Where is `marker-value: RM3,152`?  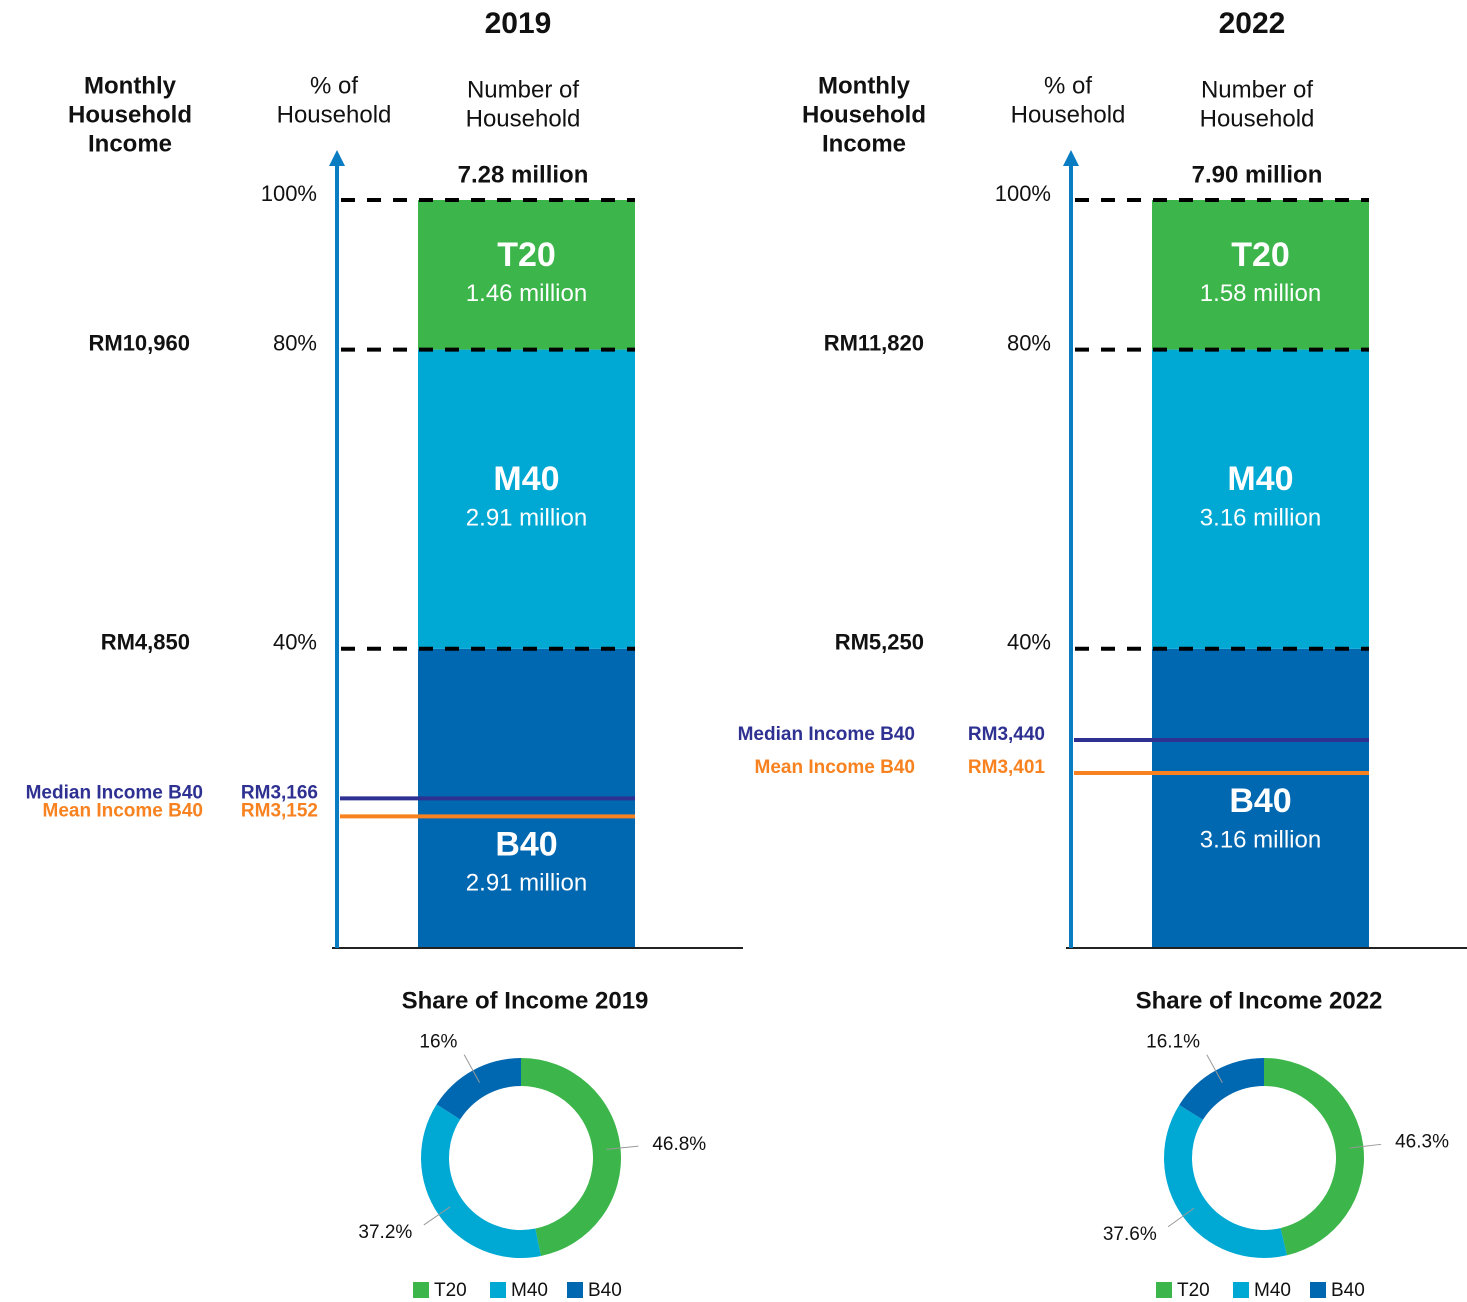
marker-value: RM3,152 is located at coordinates (279, 810).